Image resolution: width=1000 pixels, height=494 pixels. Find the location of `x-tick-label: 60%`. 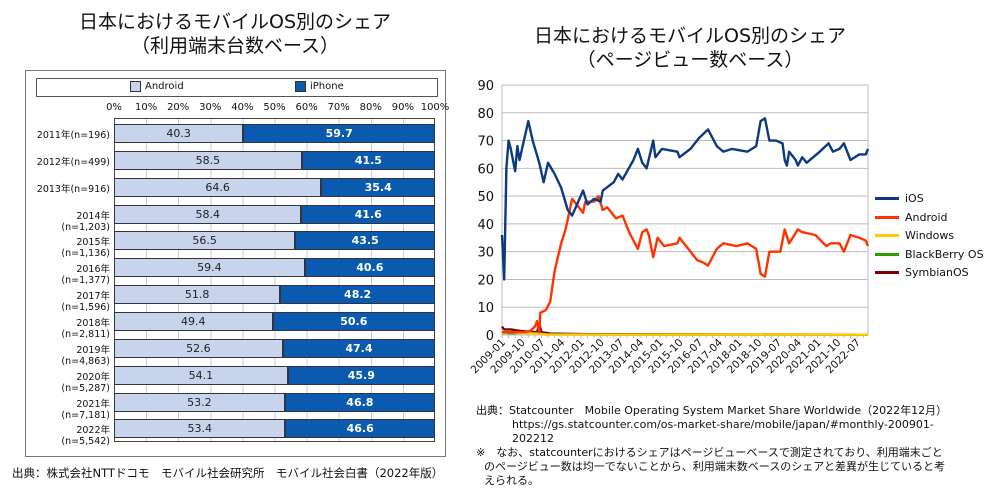

x-tick-label: 60% is located at coordinates (306, 107).